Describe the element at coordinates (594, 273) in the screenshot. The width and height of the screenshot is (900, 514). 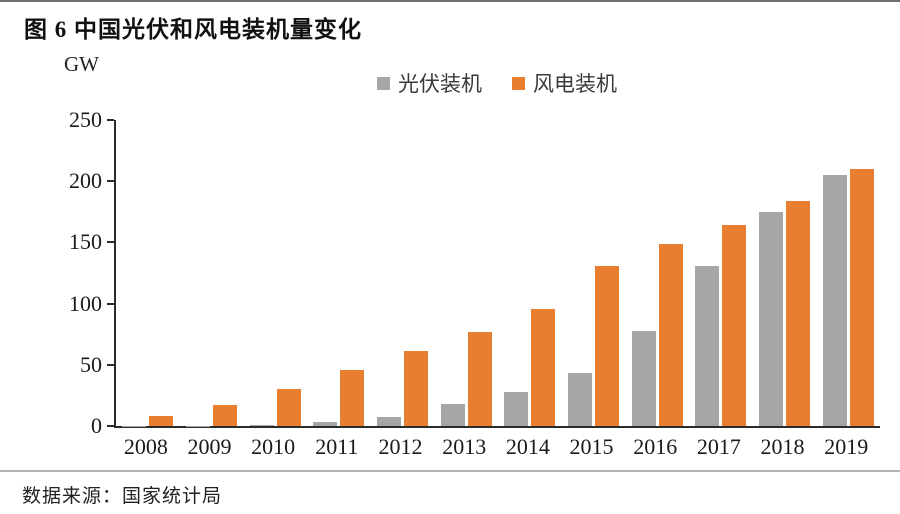
I see `bar-group-2015` at that location.